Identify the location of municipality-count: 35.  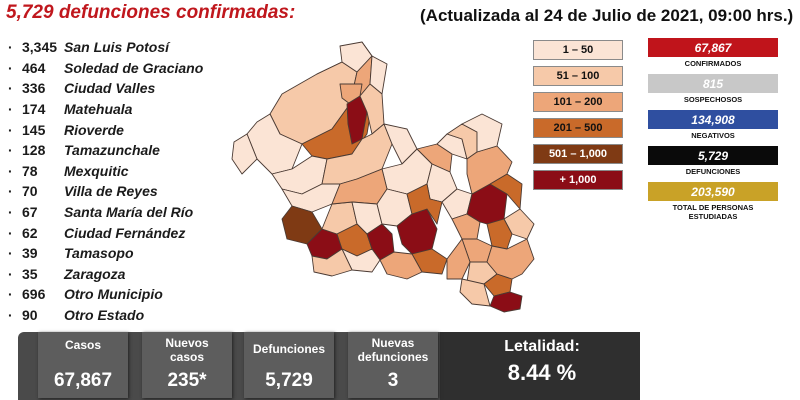
(30, 273).